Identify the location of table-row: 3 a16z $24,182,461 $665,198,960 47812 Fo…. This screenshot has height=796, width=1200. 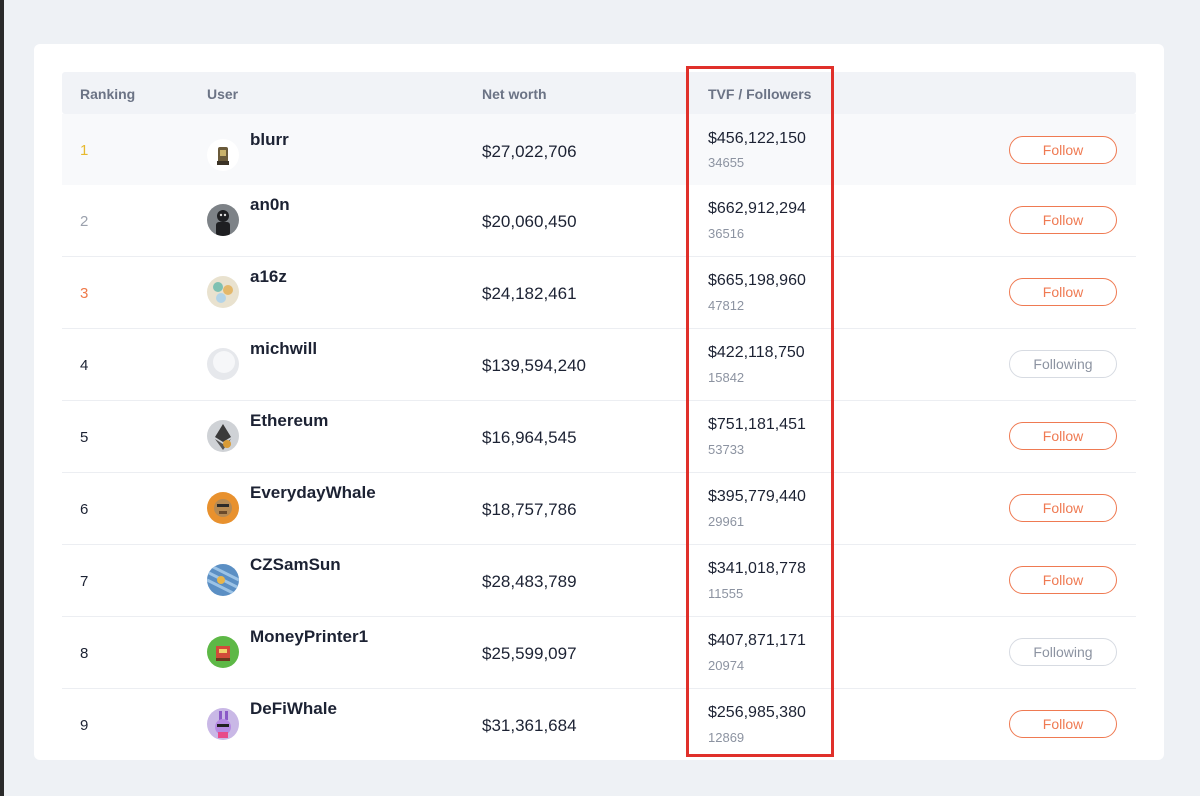
(599, 293).